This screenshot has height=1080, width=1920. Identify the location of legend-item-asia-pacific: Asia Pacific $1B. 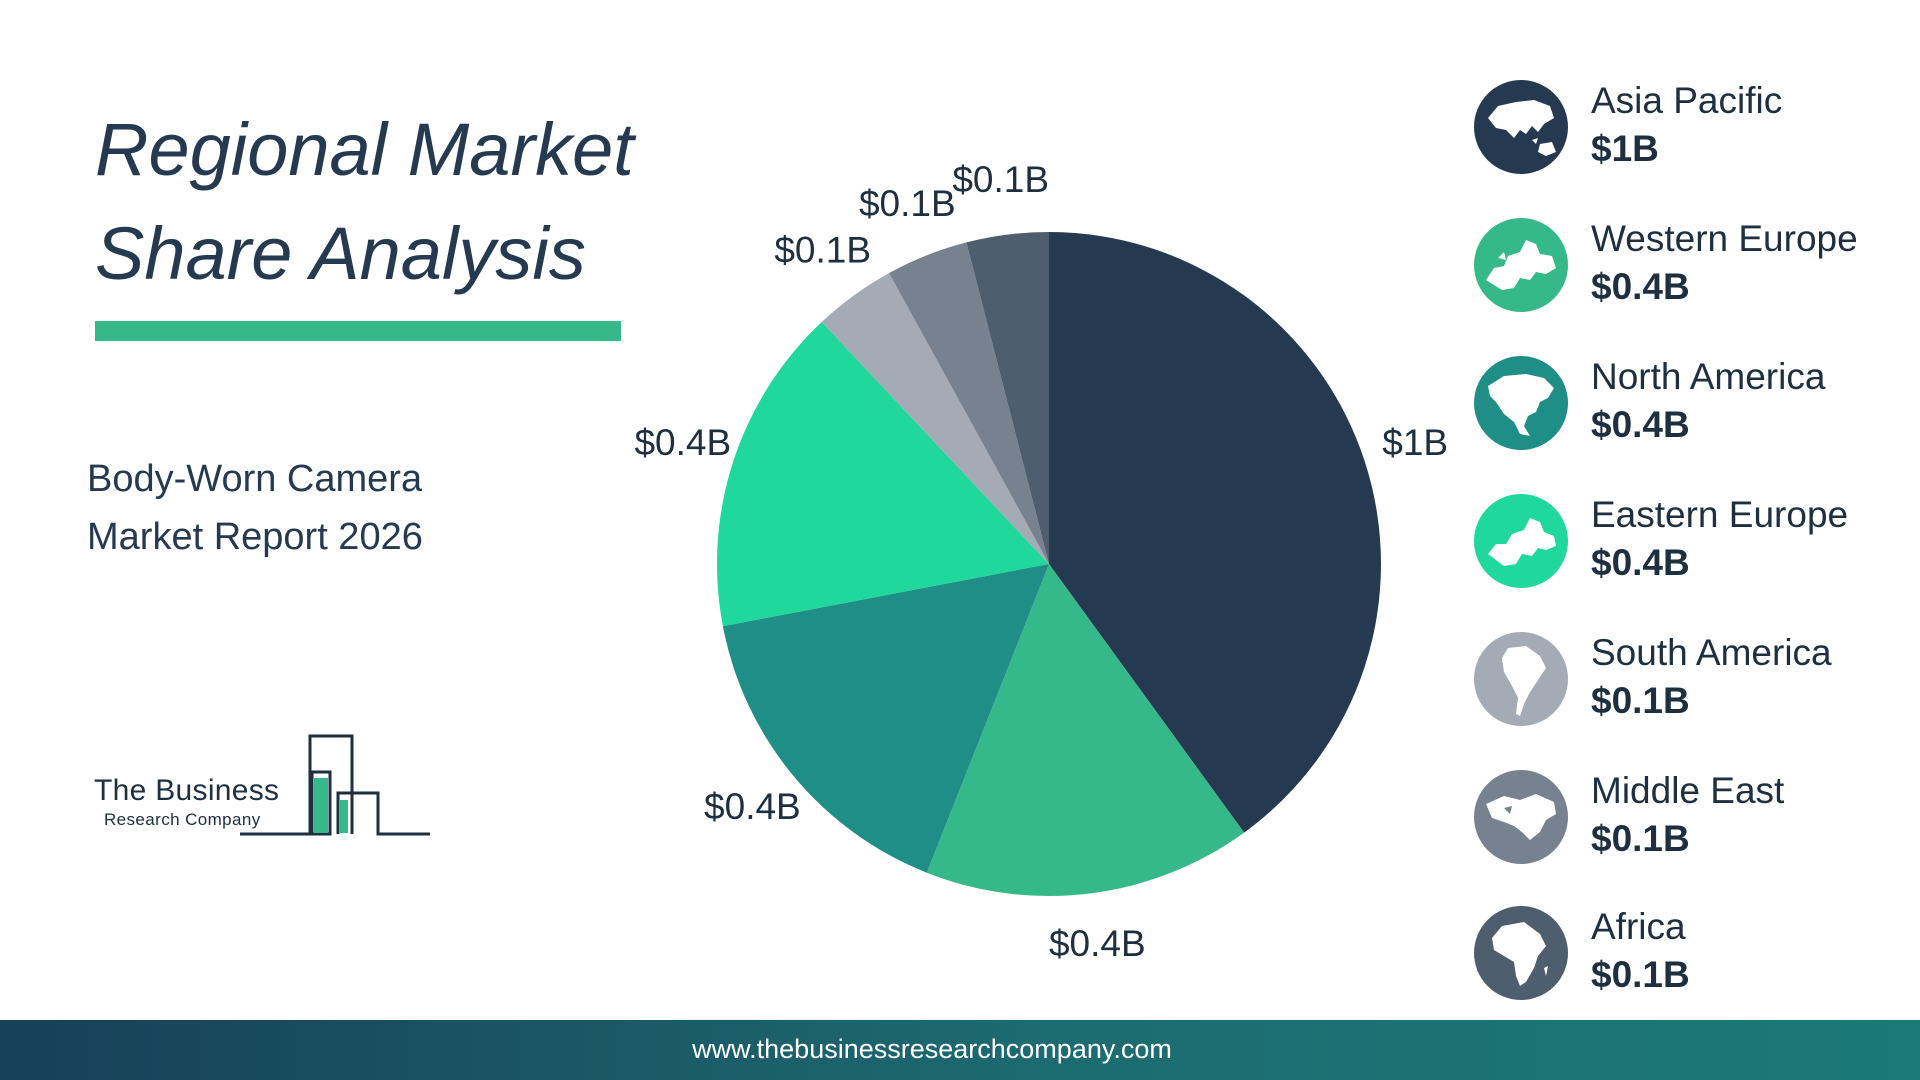
(1694, 130).